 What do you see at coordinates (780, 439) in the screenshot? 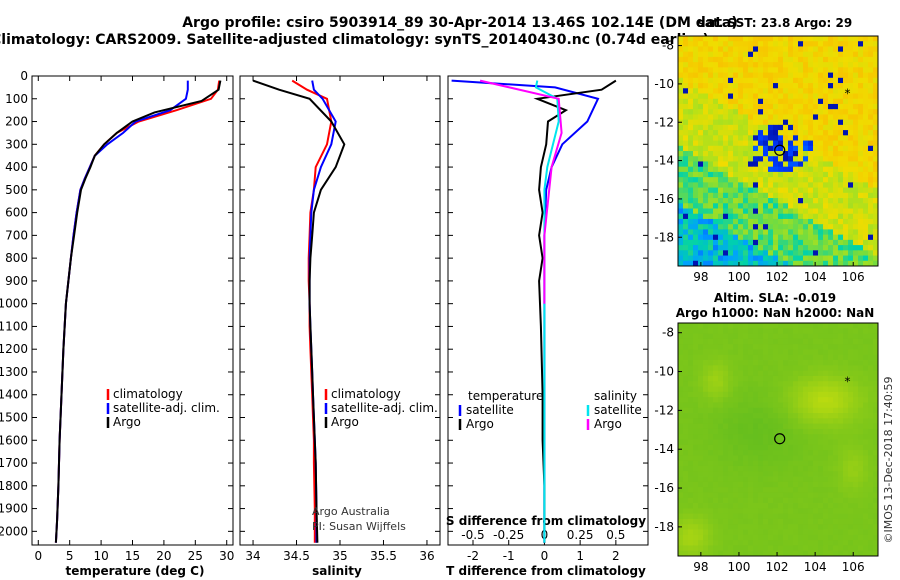
I see `float-position-marker` at bounding box center [780, 439].